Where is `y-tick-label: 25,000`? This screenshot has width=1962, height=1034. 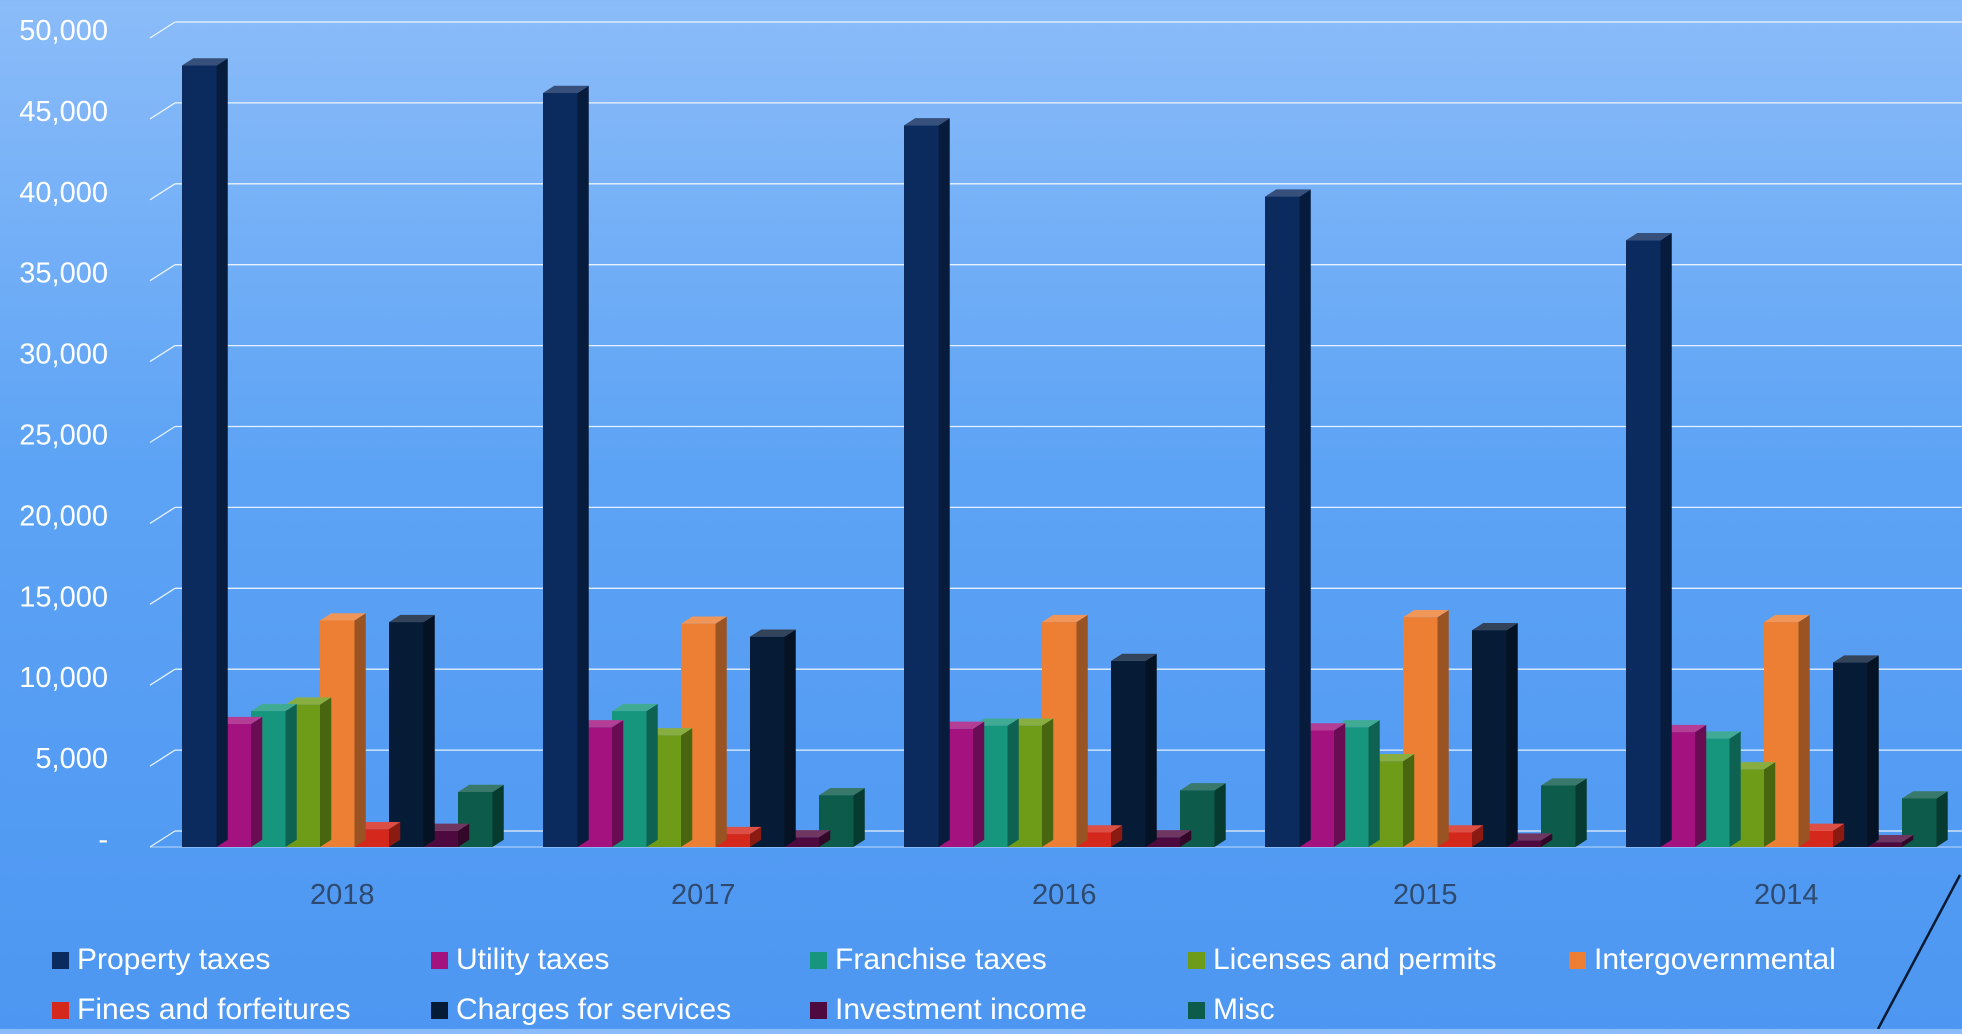 y-tick-label: 25,000 is located at coordinates (63, 436).